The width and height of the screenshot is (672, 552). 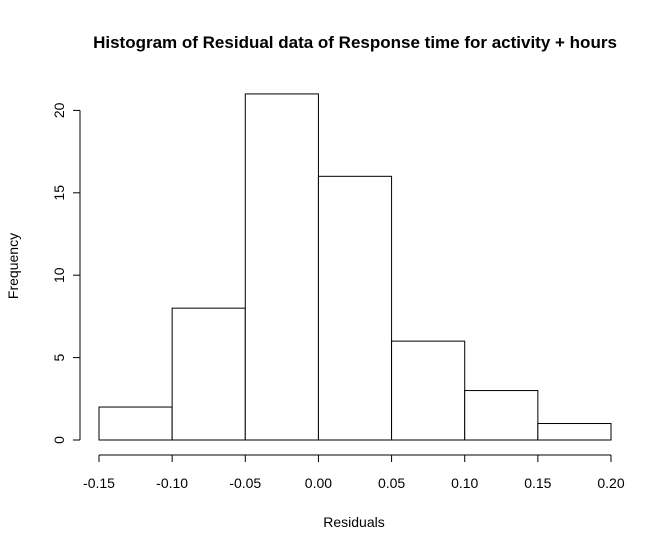 I want to click on y-tick-label: 10, so click(x=59, y=275).